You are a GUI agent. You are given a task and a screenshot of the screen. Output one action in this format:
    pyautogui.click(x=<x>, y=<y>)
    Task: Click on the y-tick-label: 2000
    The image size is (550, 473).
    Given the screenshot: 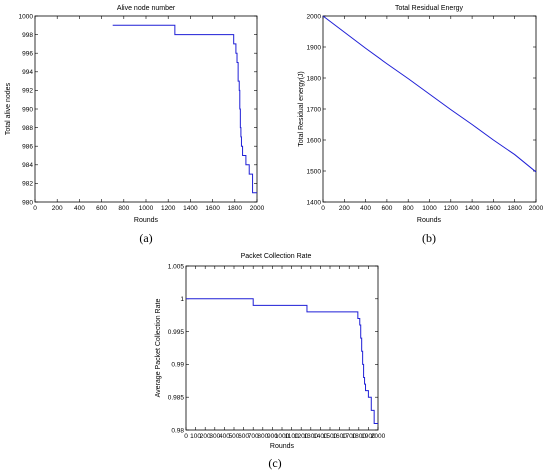 What is the action you would take?
    pyautogui.click(x=314, y=16)
    